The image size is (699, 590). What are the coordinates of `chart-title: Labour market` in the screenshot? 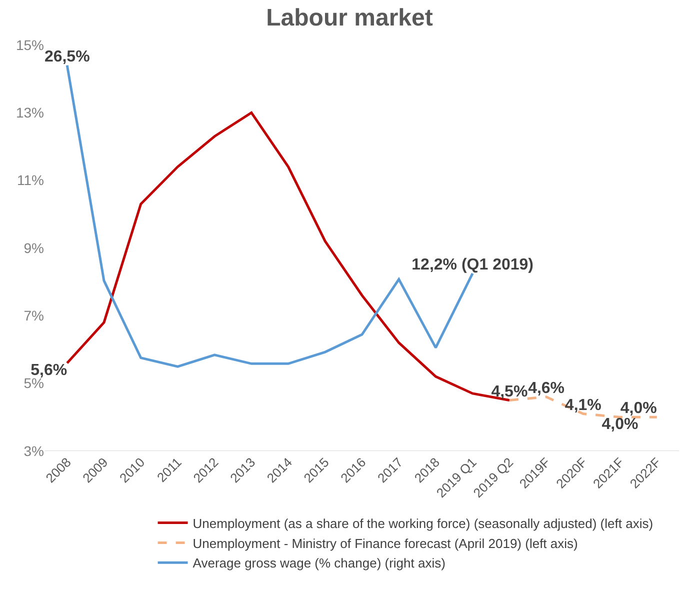 It's located at (349, 18).